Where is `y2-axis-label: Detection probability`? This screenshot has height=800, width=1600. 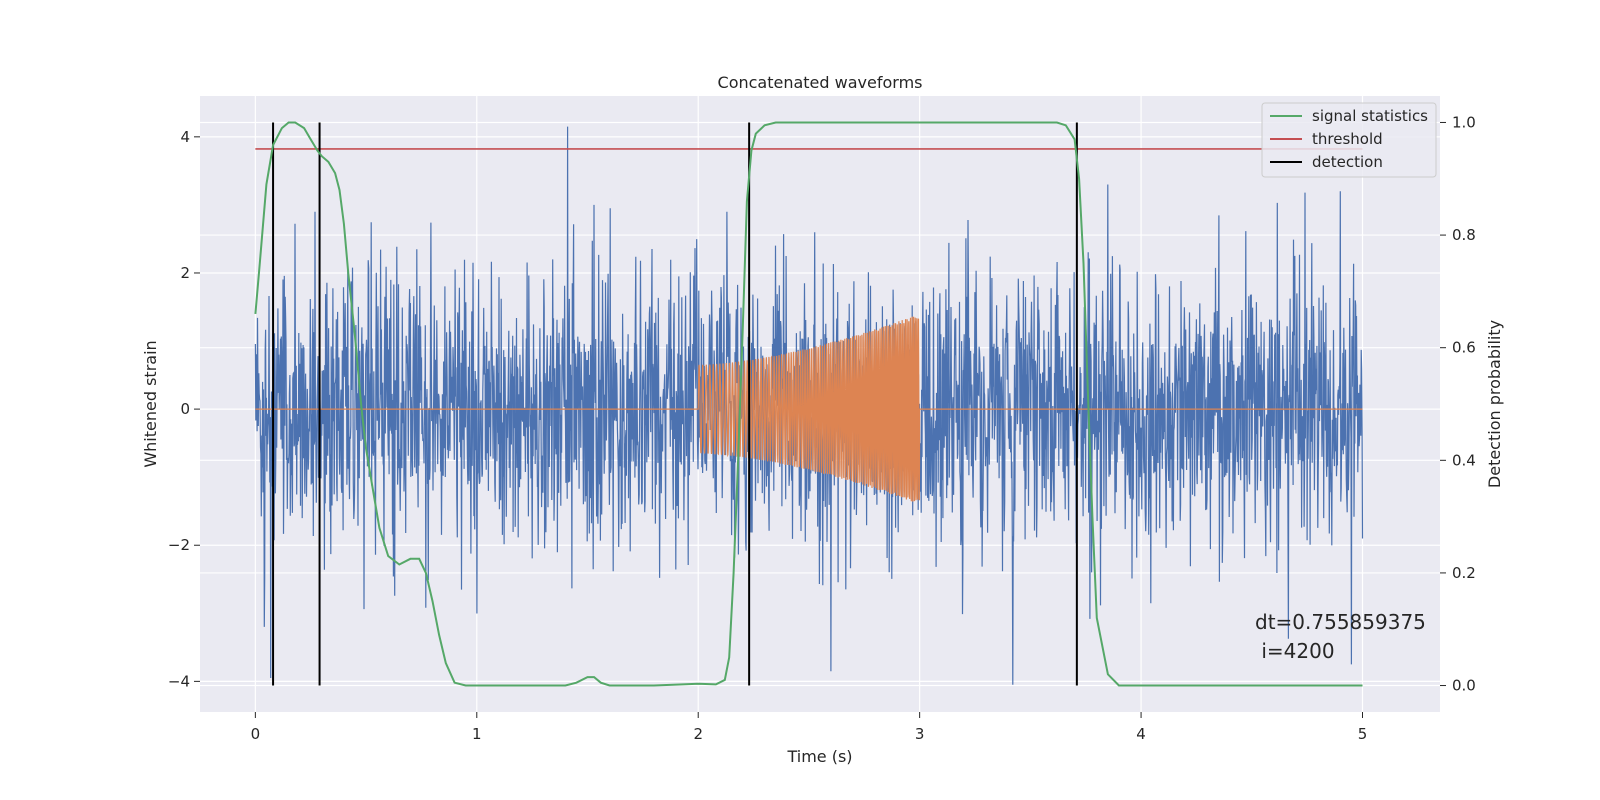
y2-axis-label: Detection probability is located at coordinates (1494, 404).